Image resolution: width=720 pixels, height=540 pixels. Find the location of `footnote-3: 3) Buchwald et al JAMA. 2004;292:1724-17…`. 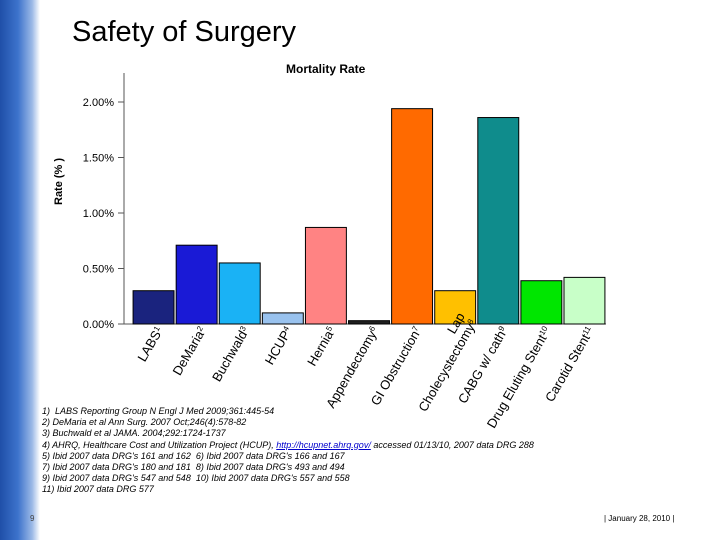

footnote-3: 3) Buchwald et al JAMA. 2004;292:1724-17… is located at coordinates (134, 433).